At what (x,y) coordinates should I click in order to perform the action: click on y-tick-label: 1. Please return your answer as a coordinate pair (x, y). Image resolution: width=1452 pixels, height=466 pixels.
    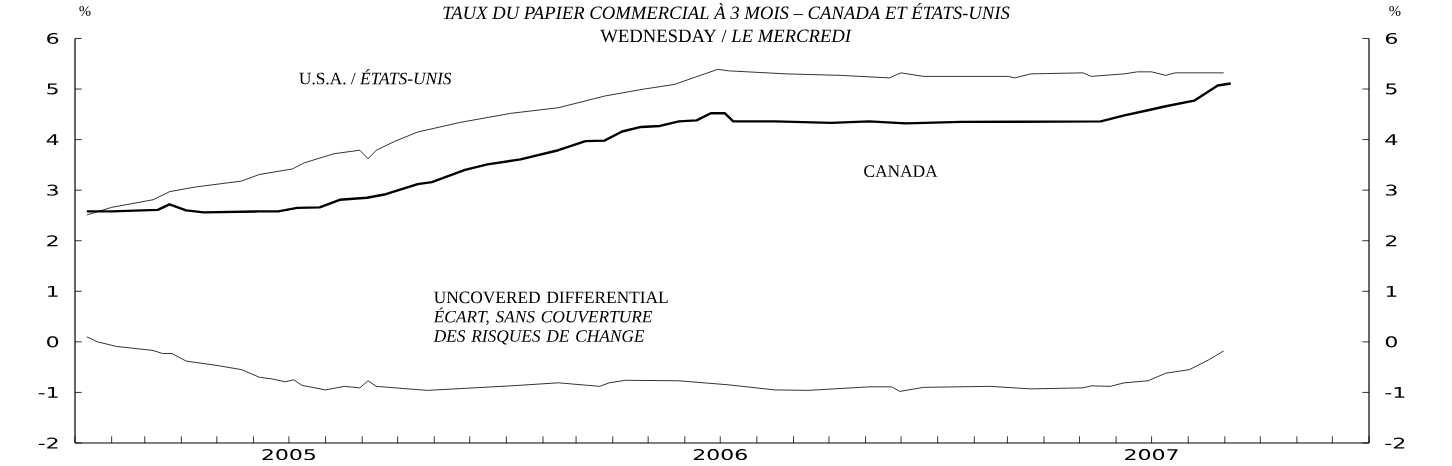
    Looking at the image, I should click on (53, 291).